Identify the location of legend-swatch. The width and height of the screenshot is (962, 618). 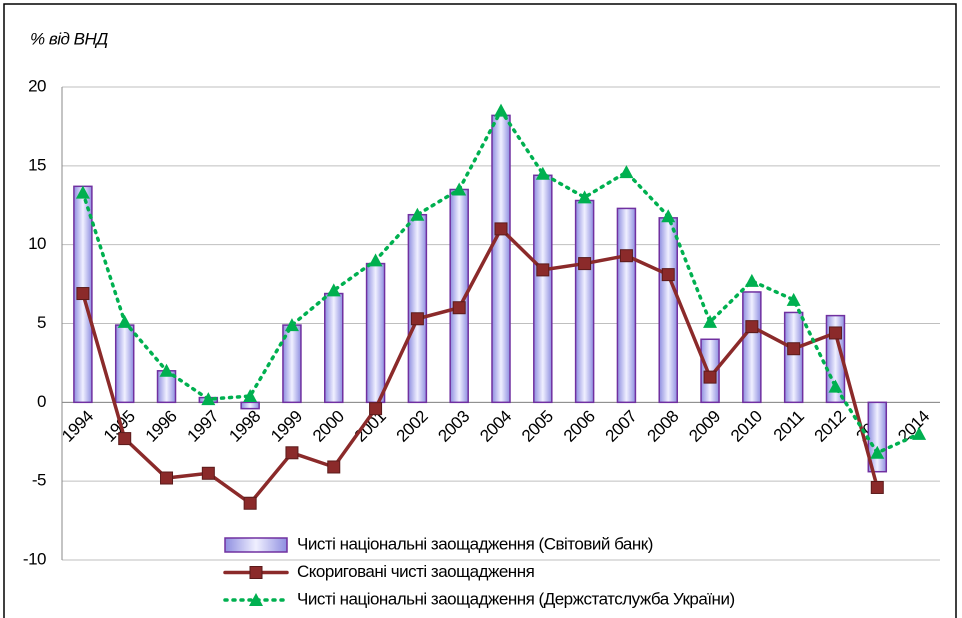
(256, 545).